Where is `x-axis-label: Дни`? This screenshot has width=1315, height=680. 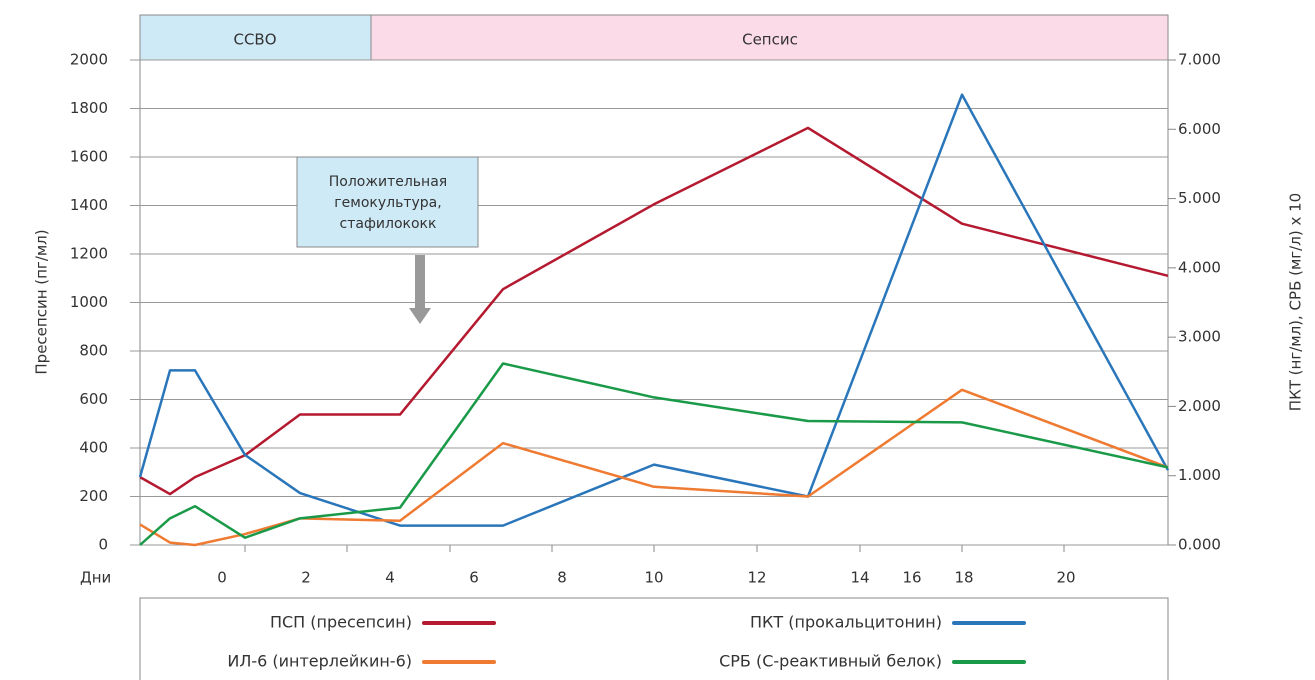 x-axis-label: Дни is located at coordinates (95, 578).